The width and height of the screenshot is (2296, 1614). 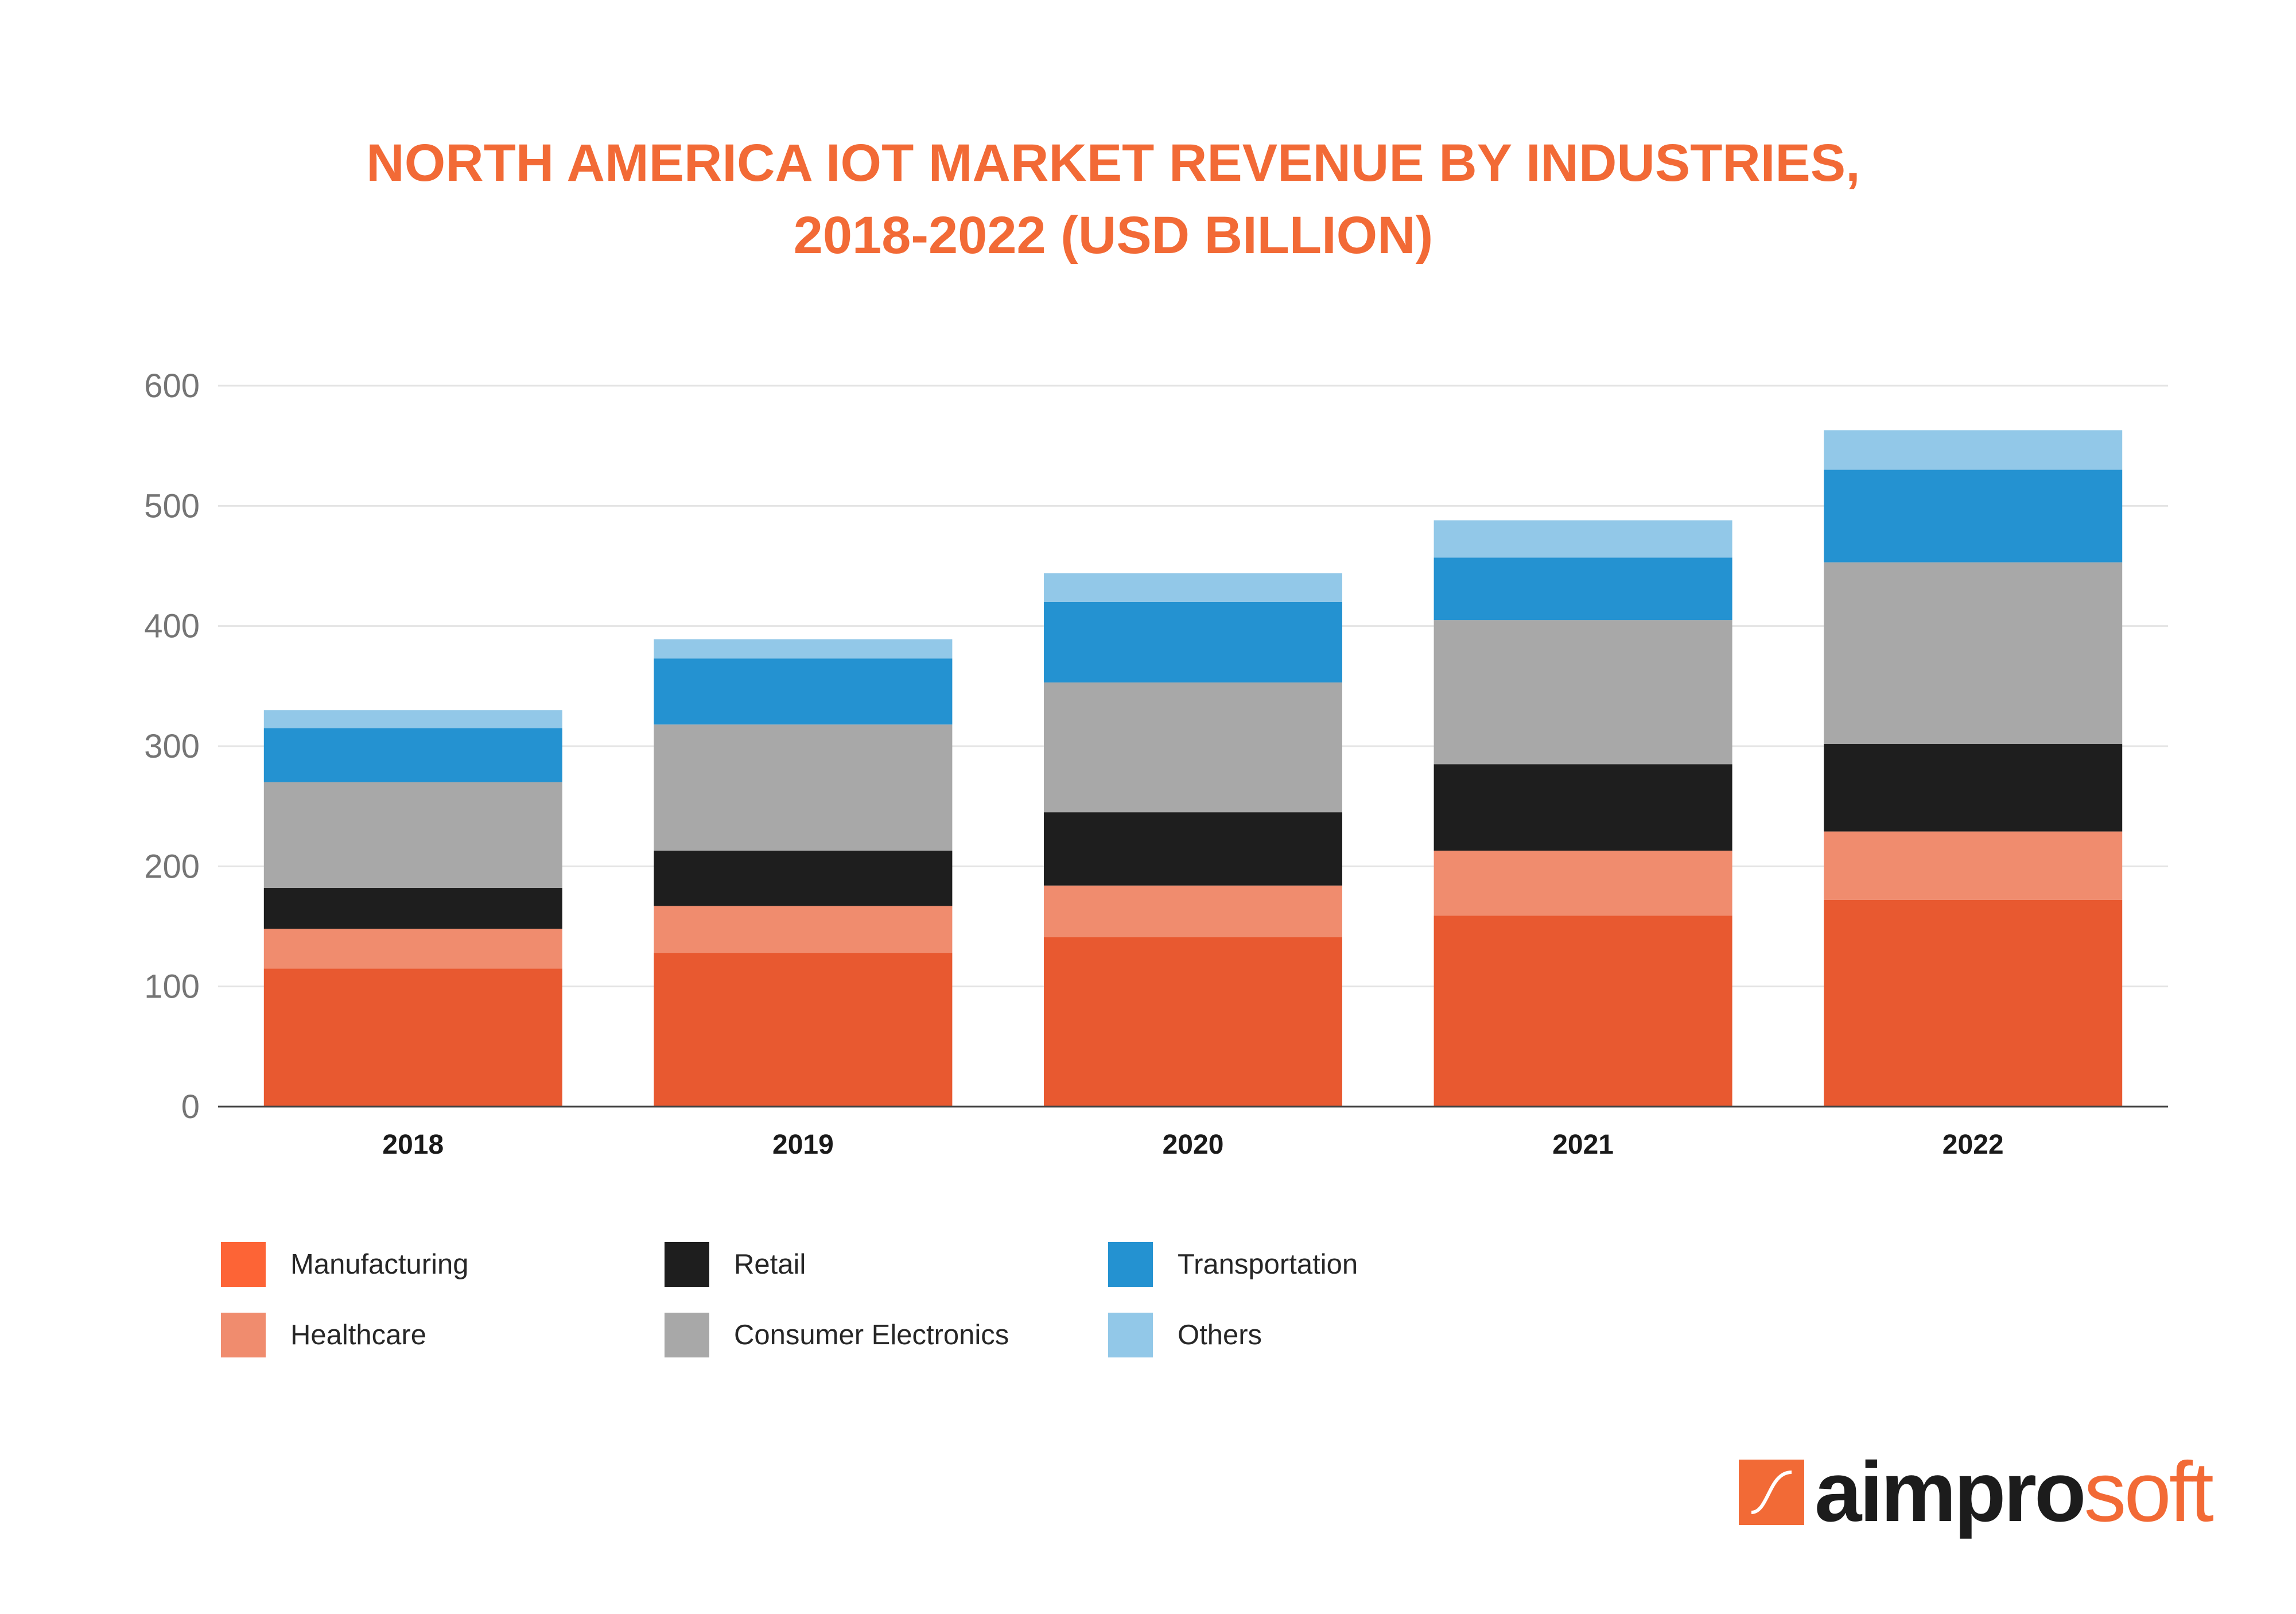 I want to click on legend-label: Retail, so click(x=770, y=1264).